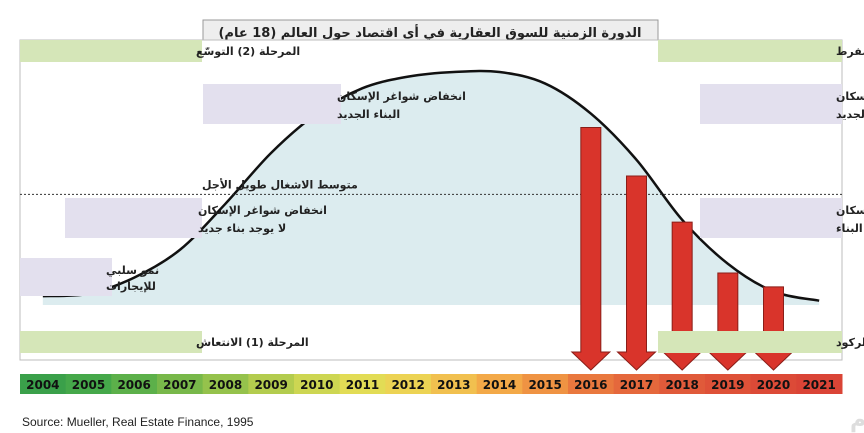 The width and height of the screenshot is (864, 433). What do you see at coordinates (850, 96) in the screenshot?
I see `note-increase-new-build-line1: زيادة شواغر الإسكان` at bounding box center [850, 96].